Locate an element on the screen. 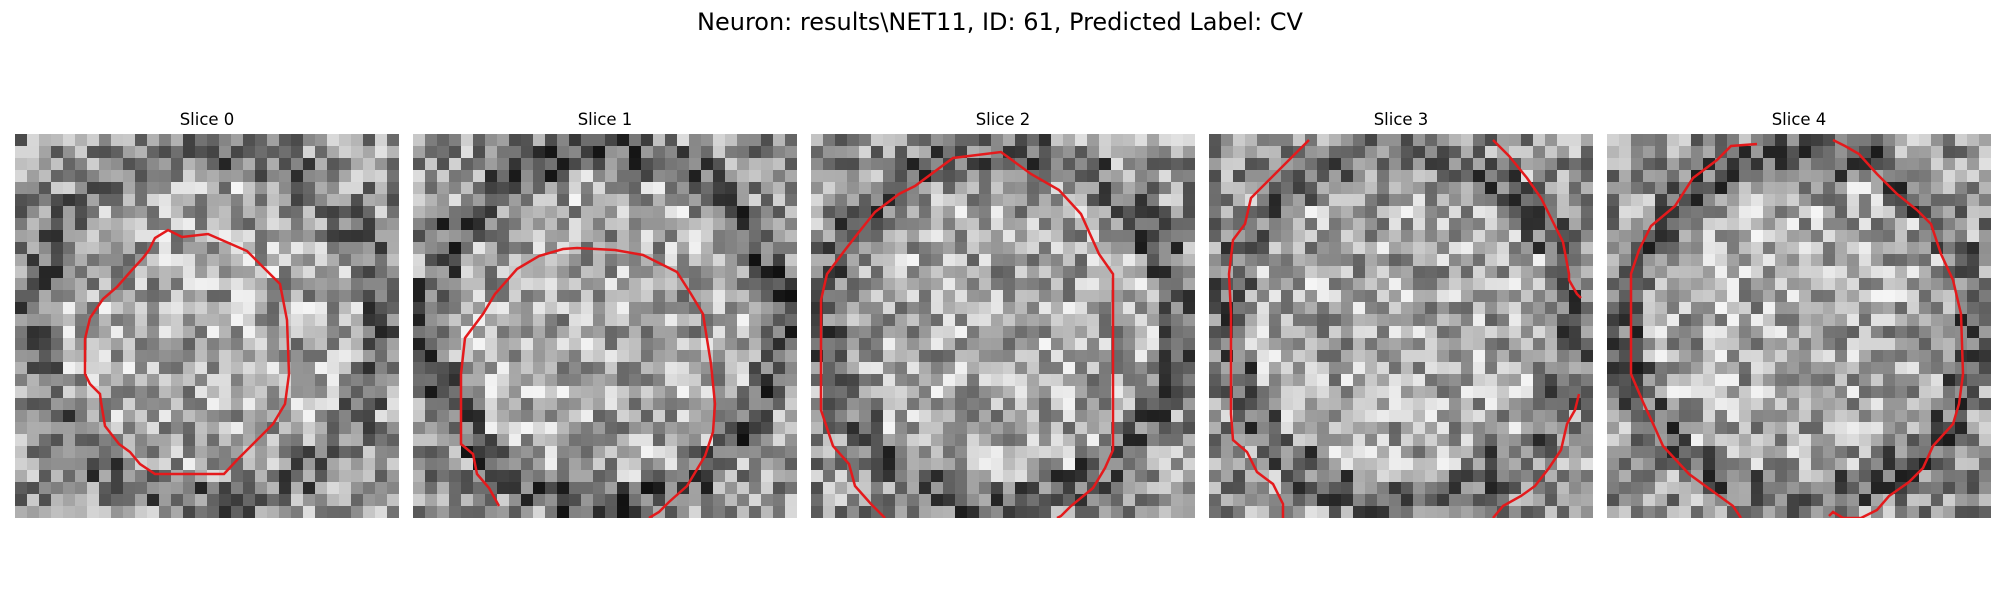 This screenshot has height=600, width=2000. slice-title: Slice 0 is located at coordinates (207, 119).